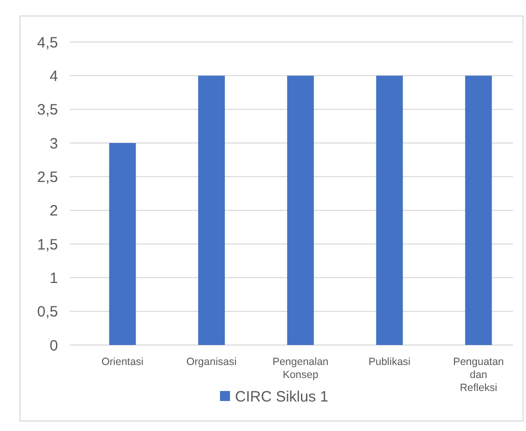 The width and height of the screenshot is (526, 431). I want to click on y-tick-label: 0,5, so click(47, 312).